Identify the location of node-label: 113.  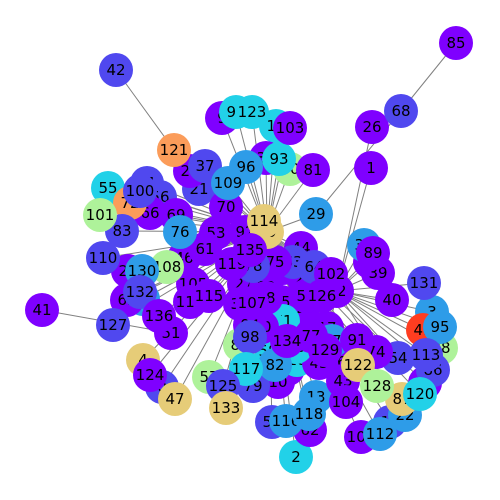
(426, 355).